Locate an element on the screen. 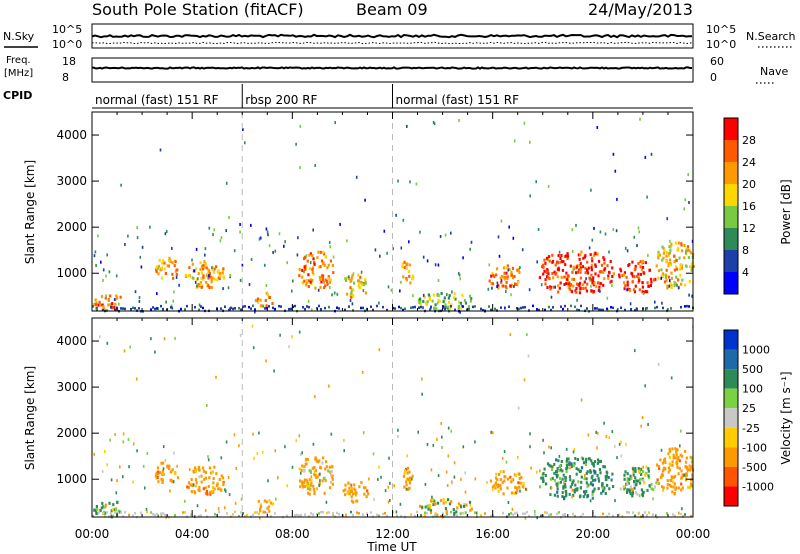 The width and height of the screenshot is (800, 554). y-tick-label: 4000 is located at coordinates (71, 135).